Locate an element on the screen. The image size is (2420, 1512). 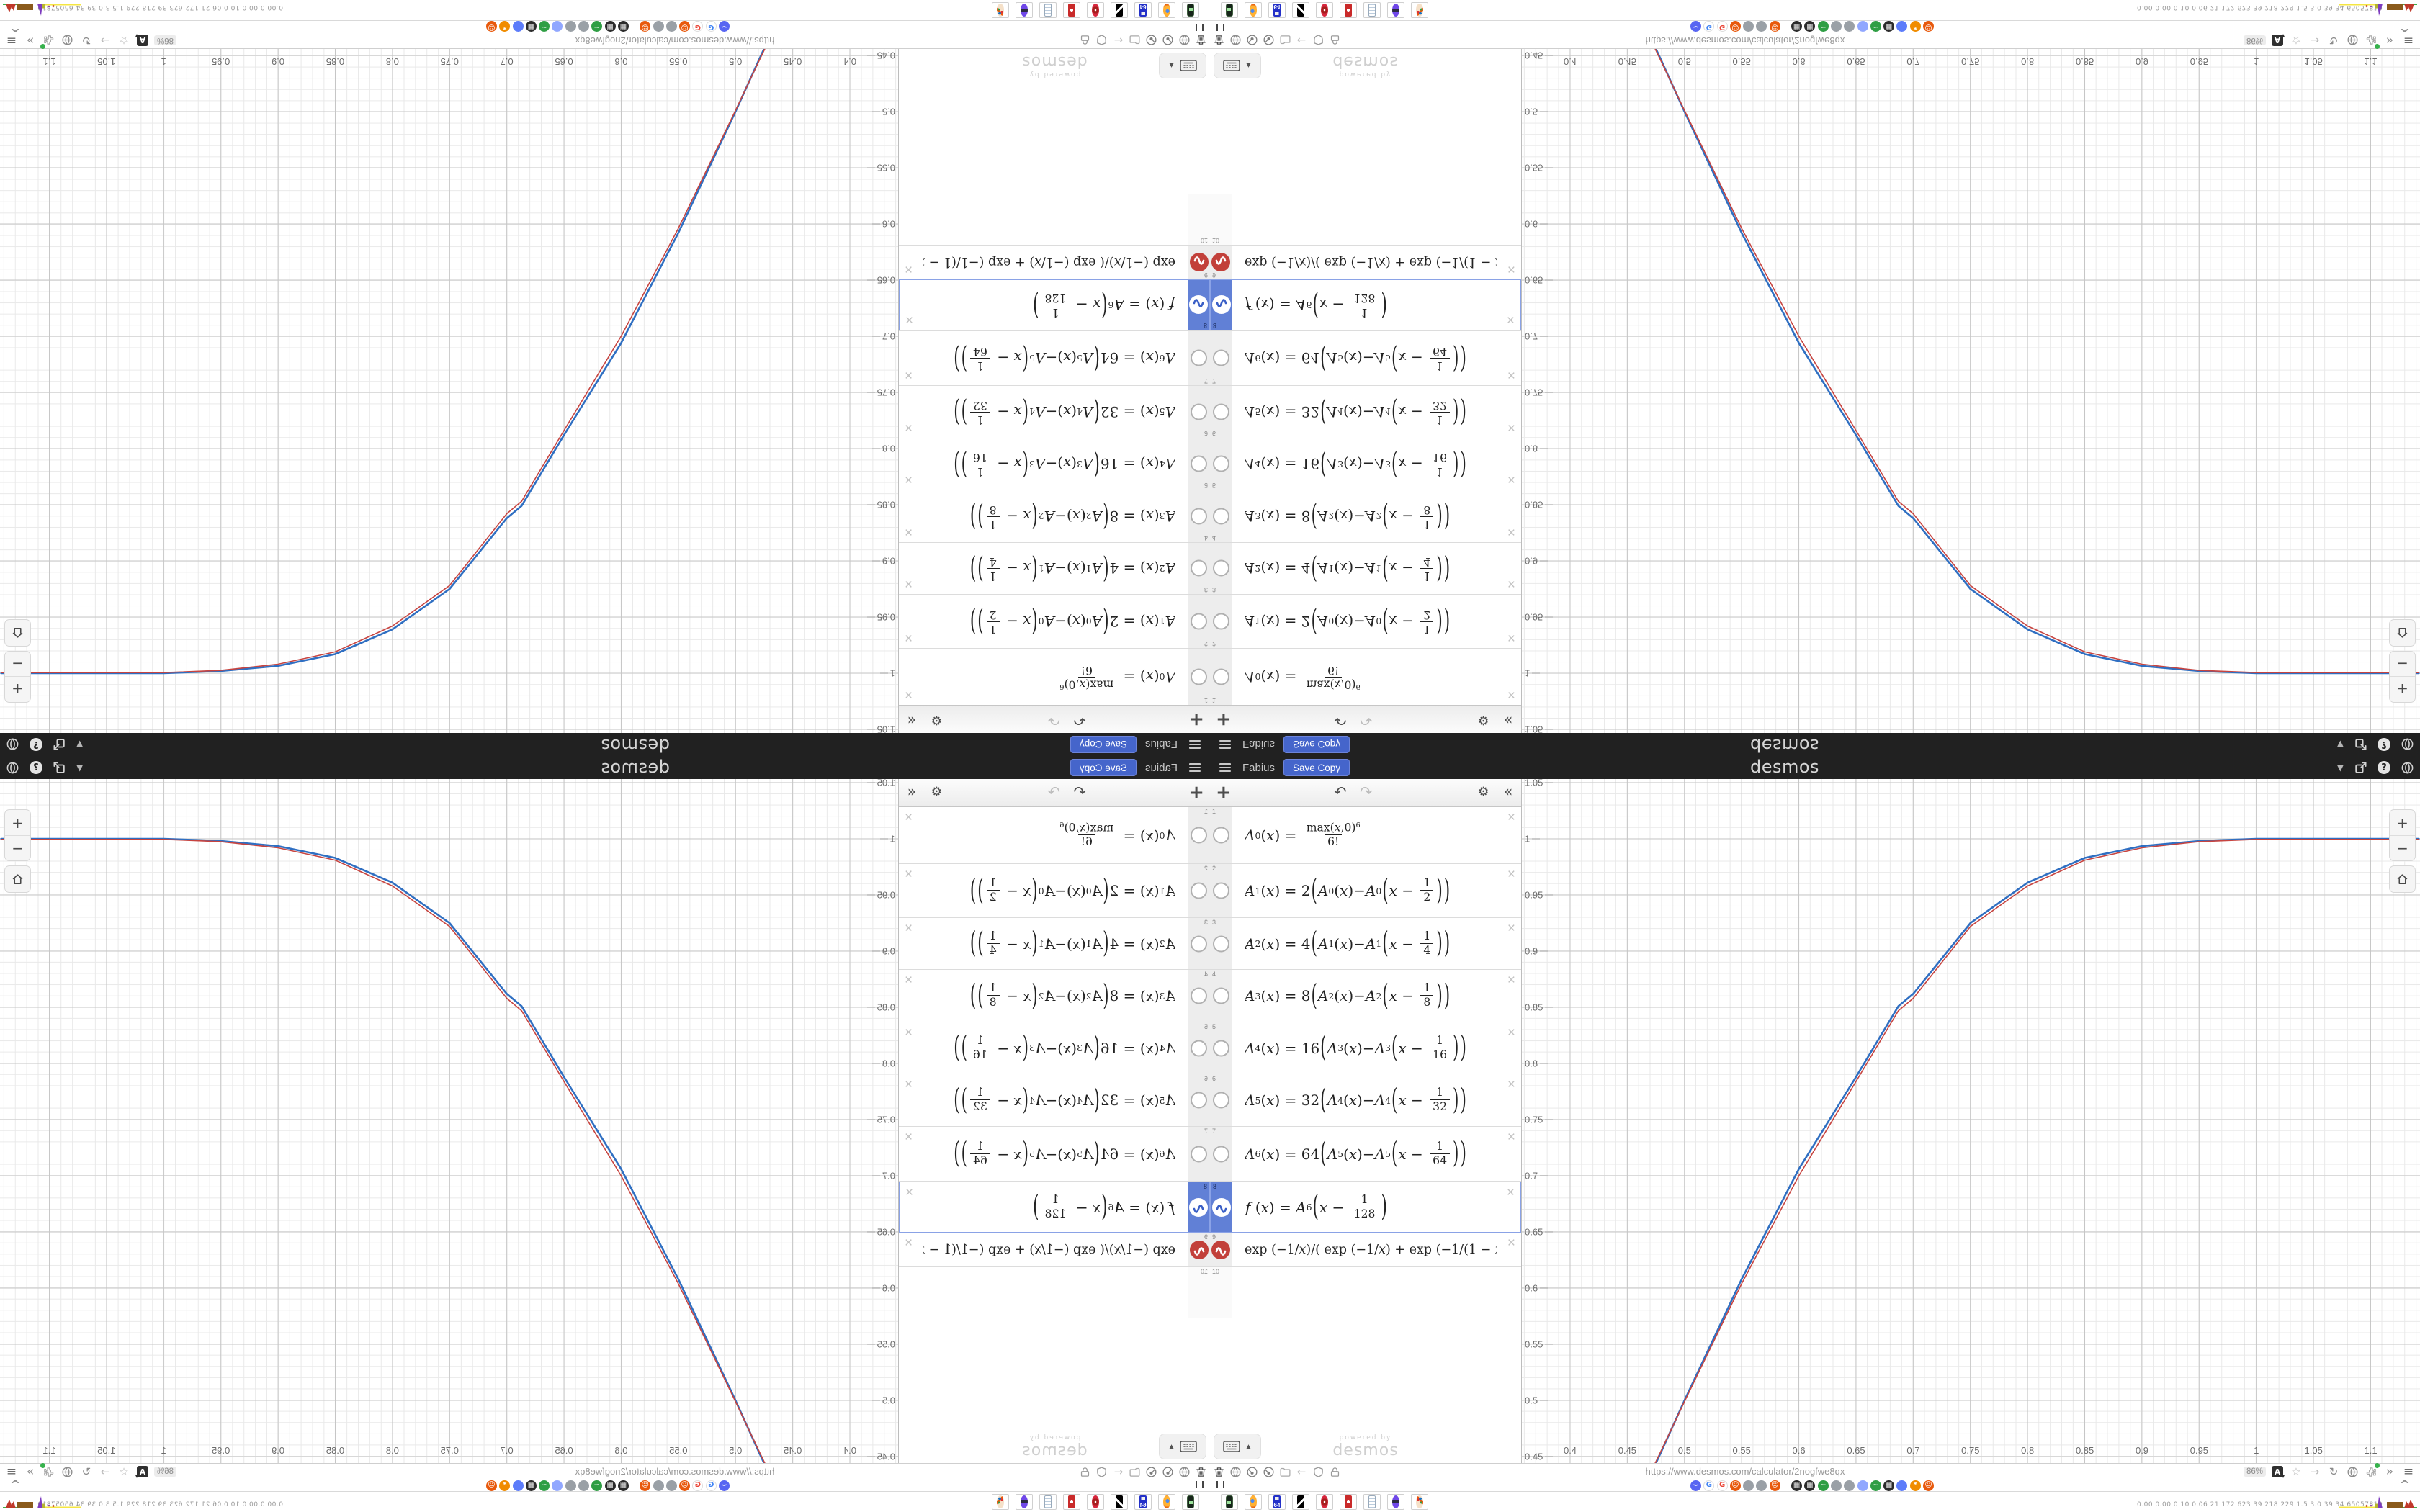
trash-icon is located at coordinates (1218, 40).